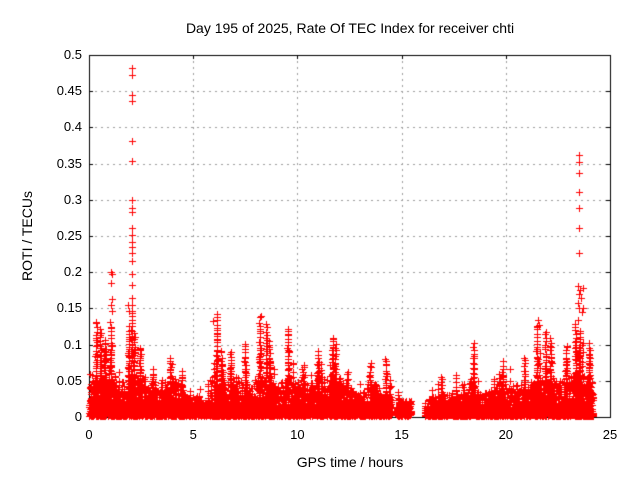 Image resolution: width=640 pixels, height=480 pixels. Describe the element at coordinates (350, 462) in the screenshot. I see `x-axis-label: GPS time / hours` at that location.